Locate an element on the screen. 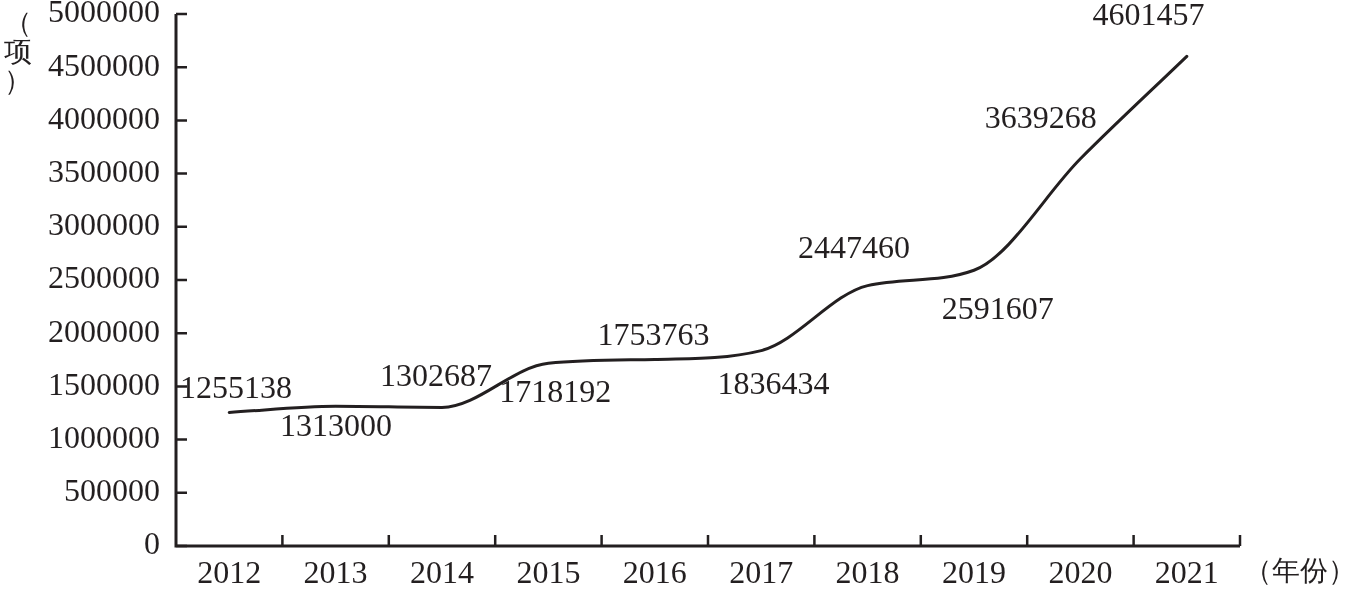 Image resolution: width=1357 pixels, height=589 pixels. y-tick-label: 0 is located at coordinates (152, 543).